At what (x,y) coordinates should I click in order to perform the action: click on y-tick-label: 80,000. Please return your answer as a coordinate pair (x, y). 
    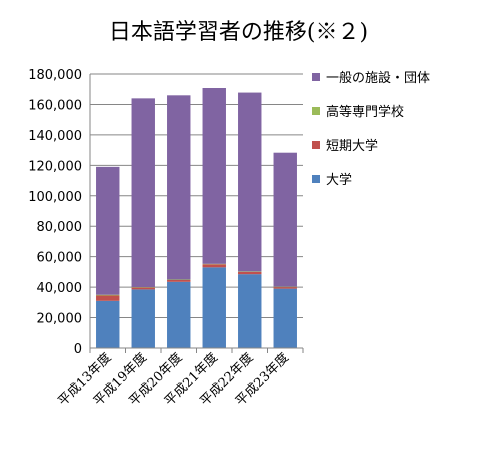
    Looking at the image, I should click on (60, 227).